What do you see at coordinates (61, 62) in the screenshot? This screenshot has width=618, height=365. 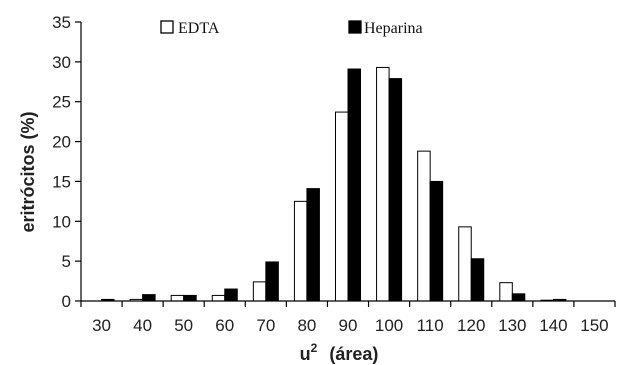 I see `y-tick-label: 30` at bounding box center [61, 62].